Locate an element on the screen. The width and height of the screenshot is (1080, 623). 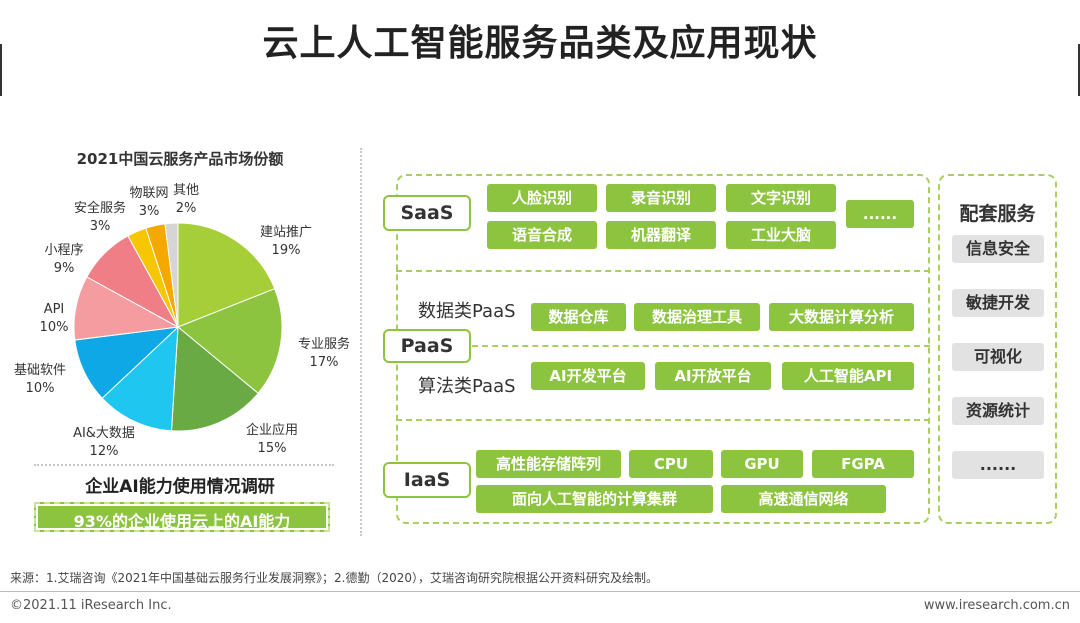
copyright: ©2021.11 iResearch Inc. is located at coordinates (91, 605).